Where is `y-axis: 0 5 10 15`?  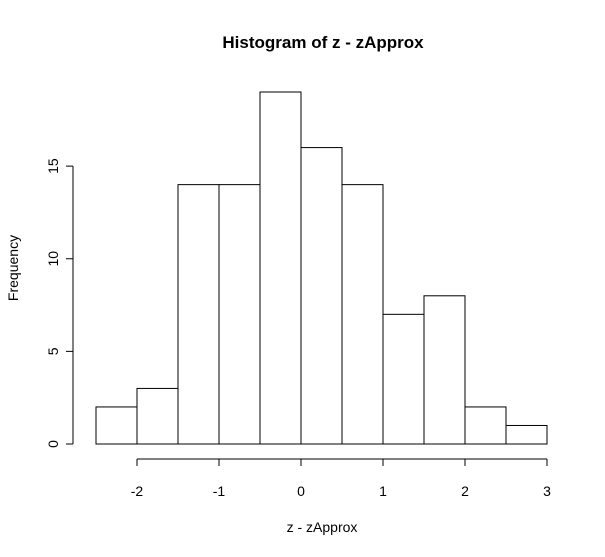
y-axis: 0 5 10 15 is located at coordinates (59, 303).